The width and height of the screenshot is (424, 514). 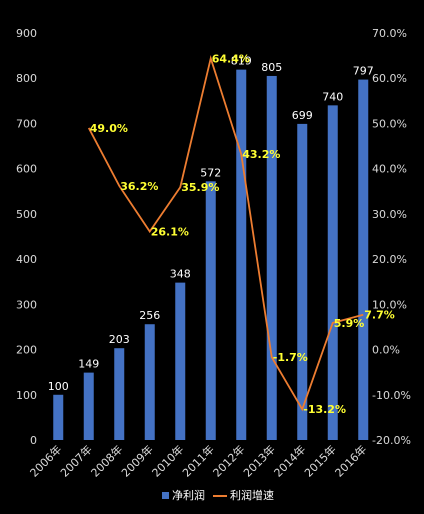 What do you see at coordinates (26, 214) in the screenshot?
I see `left-tick-label: 500` at bounding box center [26, 214].